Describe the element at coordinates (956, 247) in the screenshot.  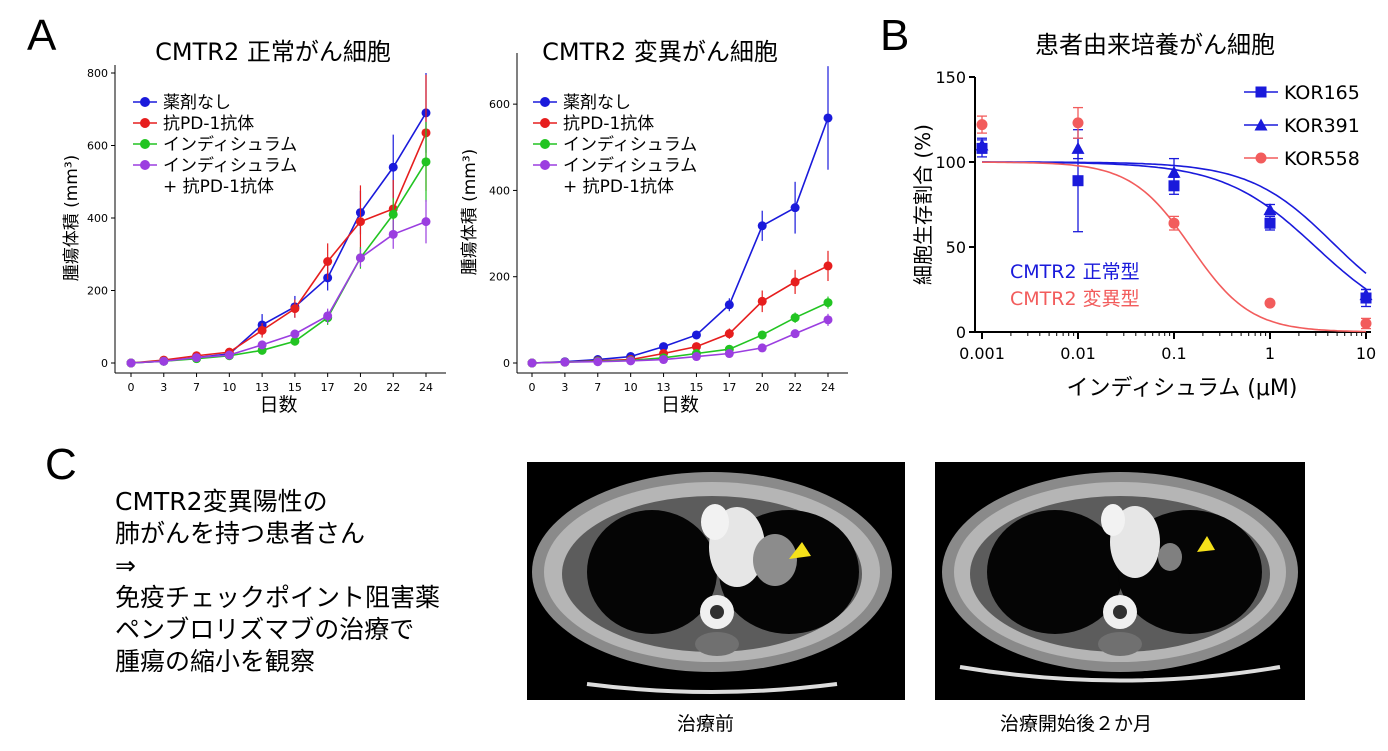
I see `y-tick-label: 50` at that location.